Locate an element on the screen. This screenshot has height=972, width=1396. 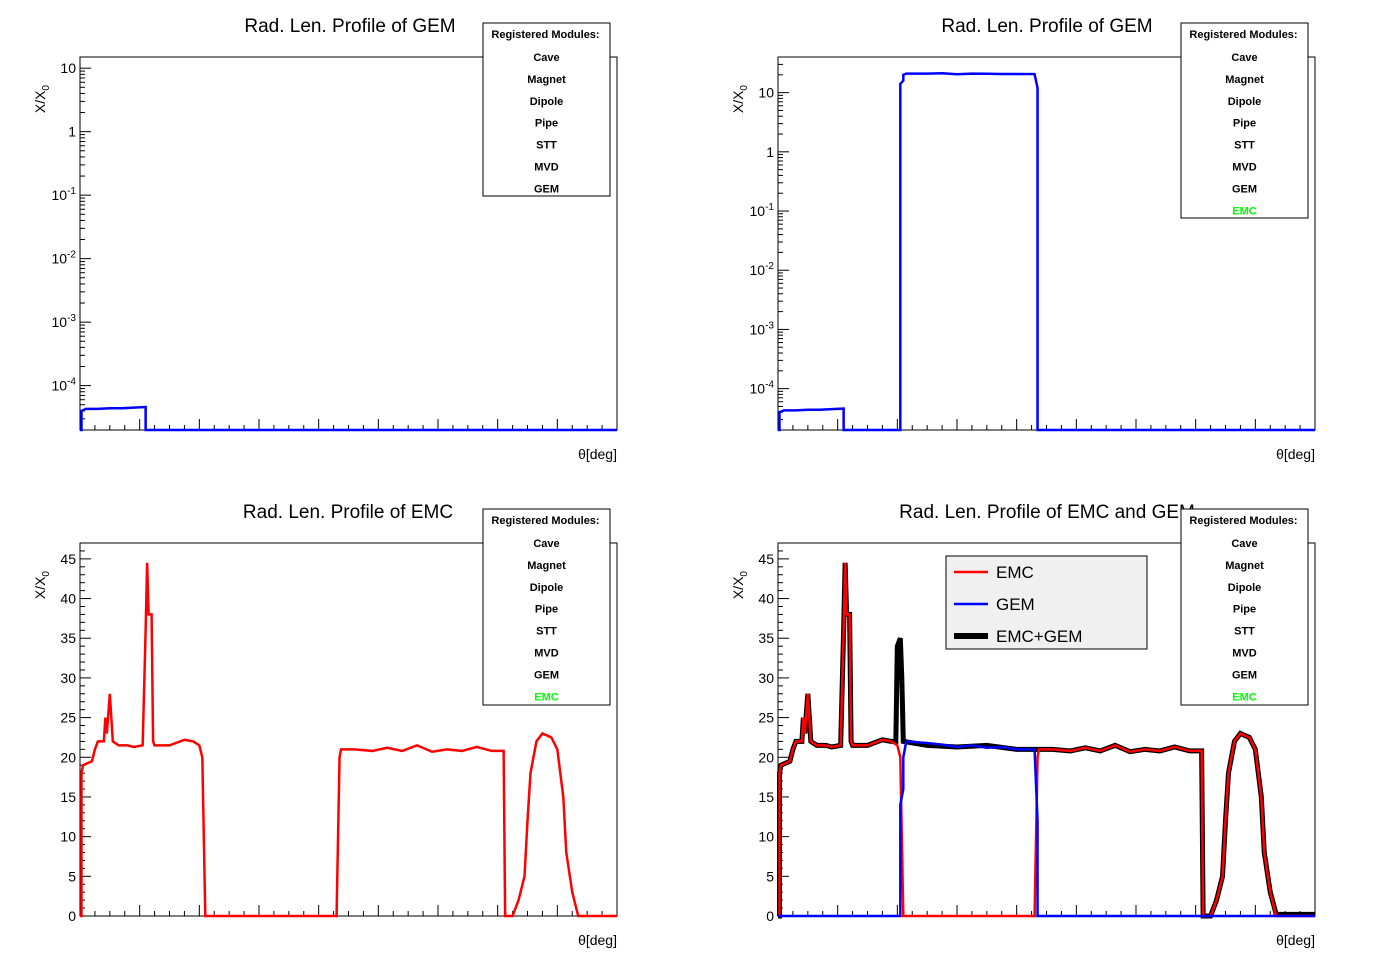
y-tick-exponent: -4 is located at coordinates (71, 382).